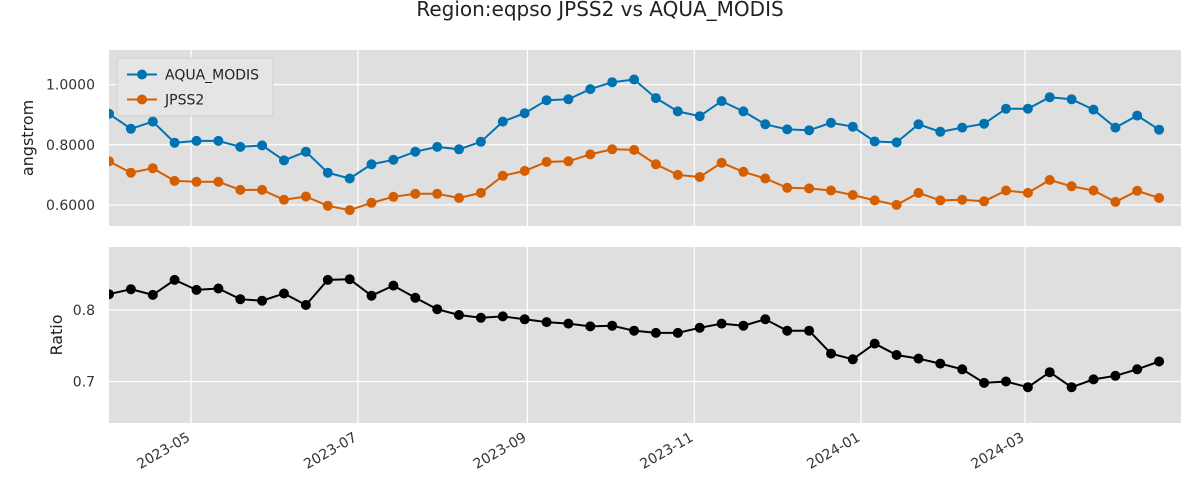  Describe the element at coordinates (330, 451) in the screenshot. I see `x-tick-label: 2023-07` at that location.